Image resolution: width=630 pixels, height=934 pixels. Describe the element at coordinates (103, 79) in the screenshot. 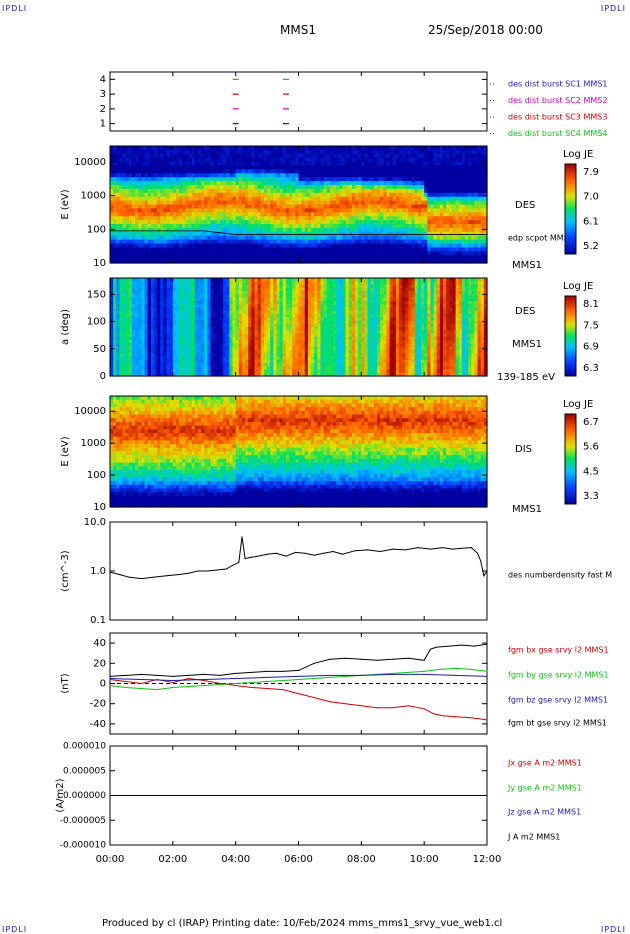

I see `y-tick-label: 4` at that location.